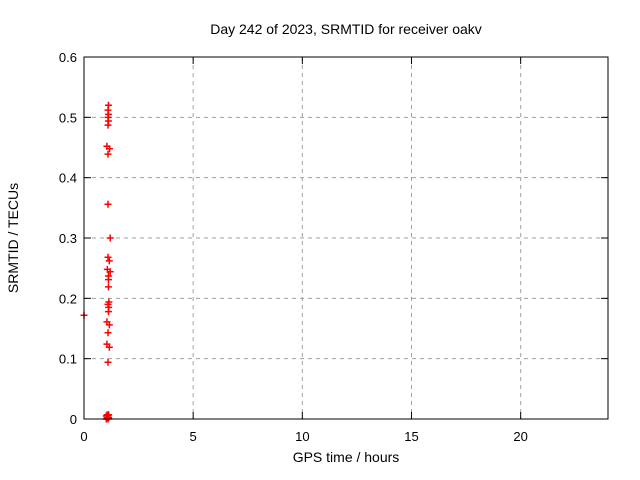 This screenshot has width=640, height=480. I want to click on y-tick-label: 0.6, so click(68, 57).